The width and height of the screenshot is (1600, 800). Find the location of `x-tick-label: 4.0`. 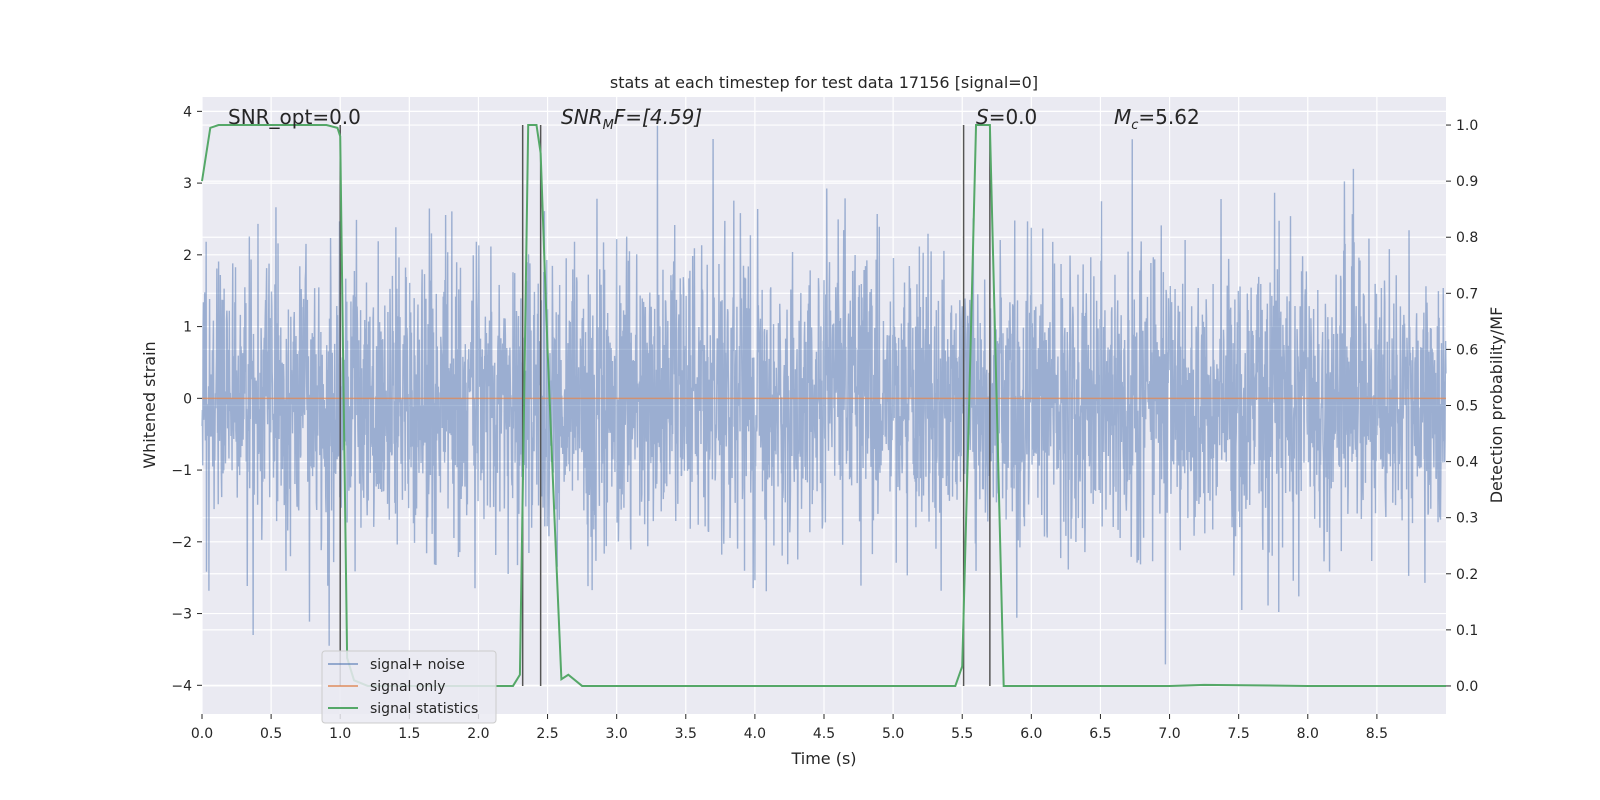

x-tick-label: 4.0 is located at coordinates (755, 734).